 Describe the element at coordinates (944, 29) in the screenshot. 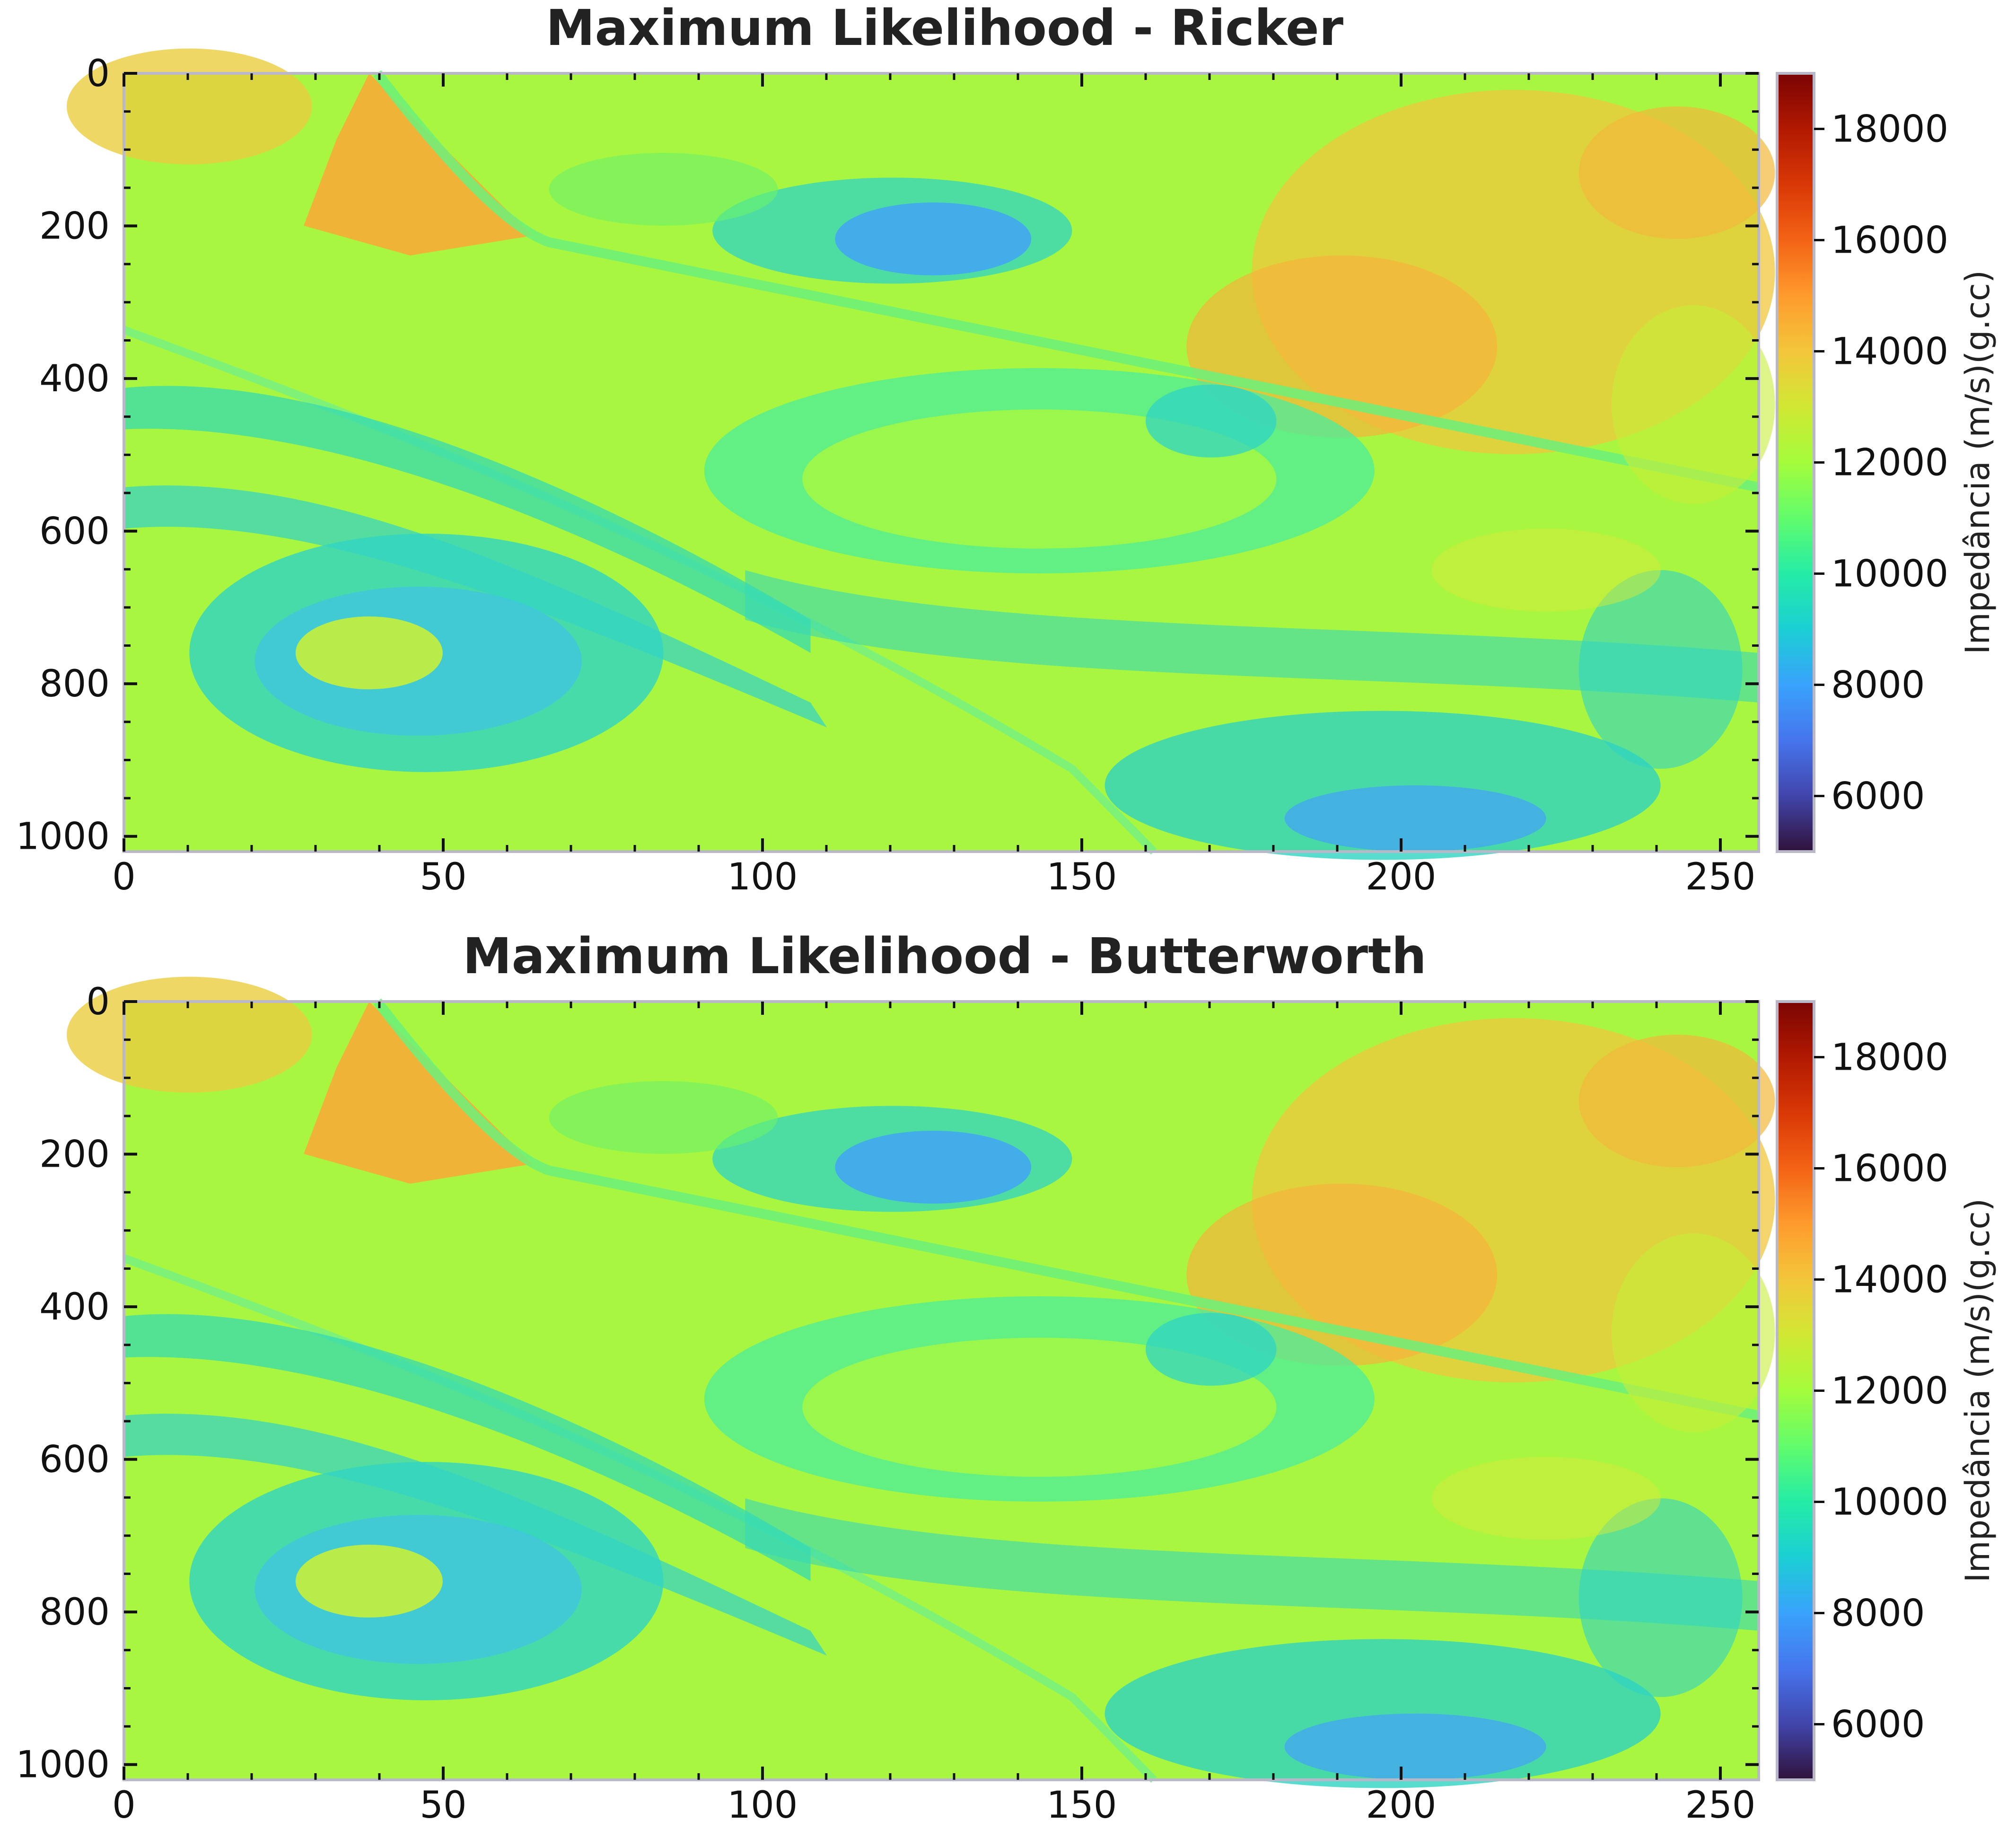

I see `chart-1-title: Maximum Likelihood - Ricker` at that location.